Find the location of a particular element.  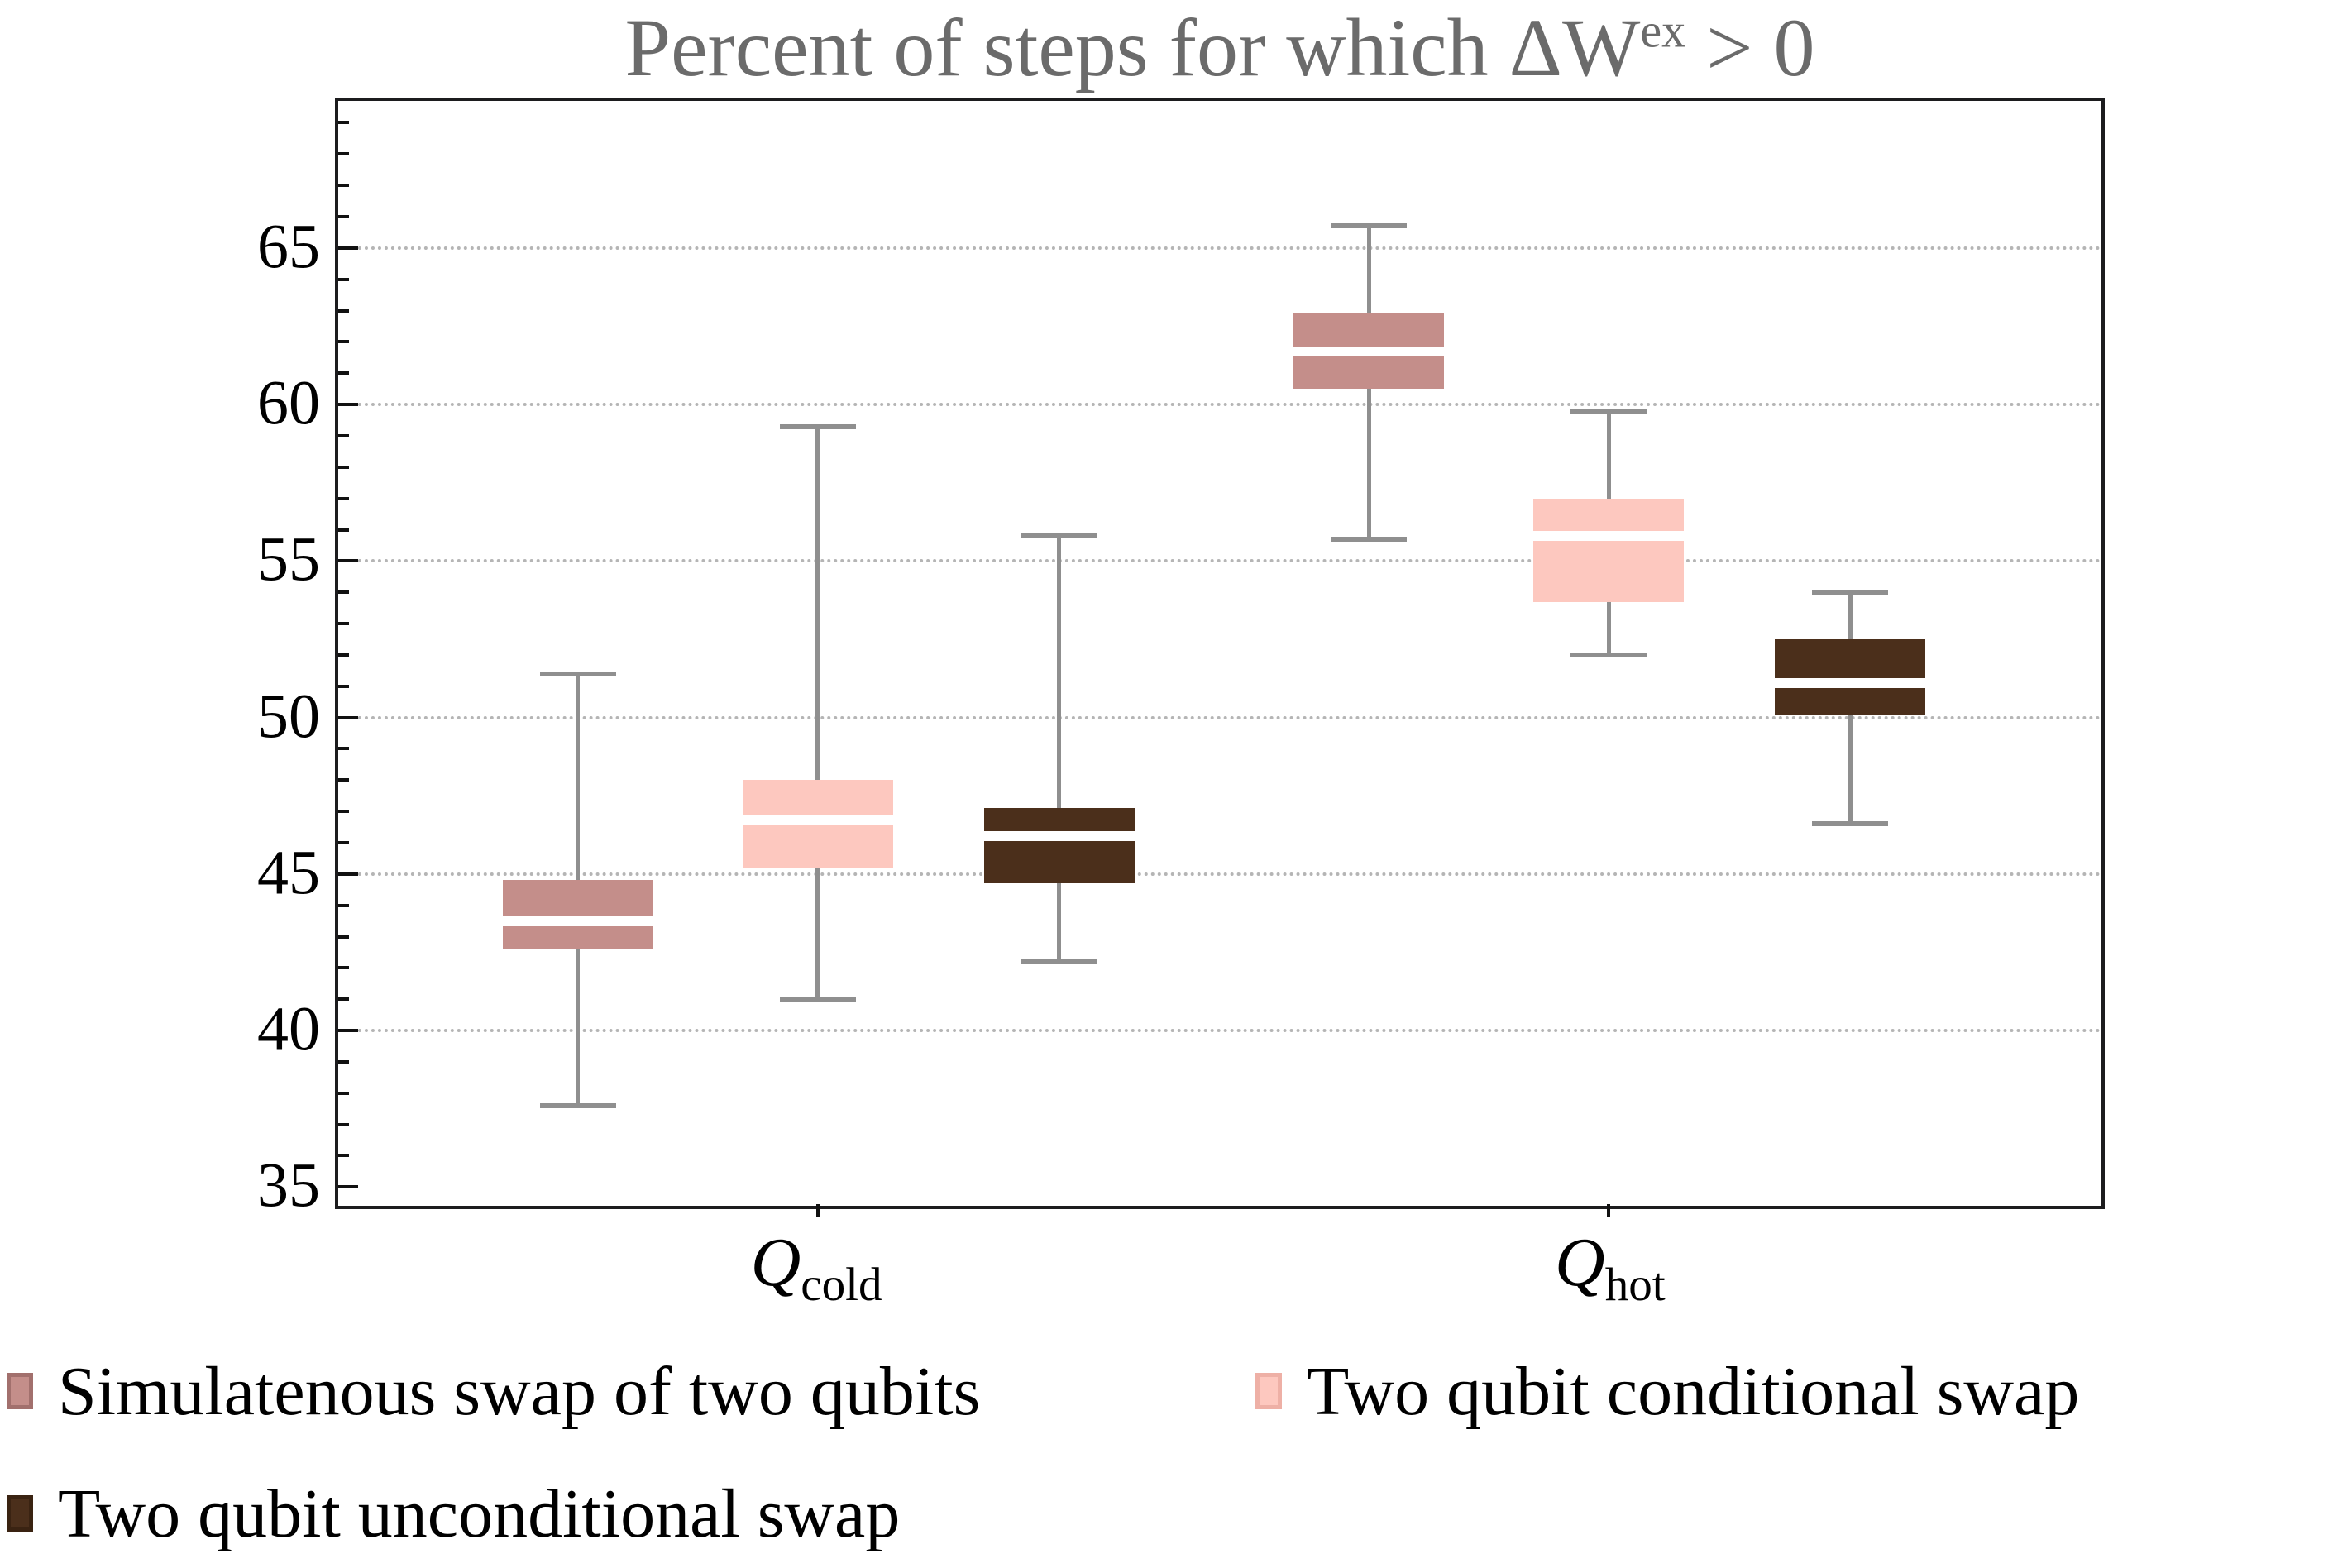

legend-item-simultaneous-swap: Simulatenous swap of two qubits is located at coordinates (494, 1391).